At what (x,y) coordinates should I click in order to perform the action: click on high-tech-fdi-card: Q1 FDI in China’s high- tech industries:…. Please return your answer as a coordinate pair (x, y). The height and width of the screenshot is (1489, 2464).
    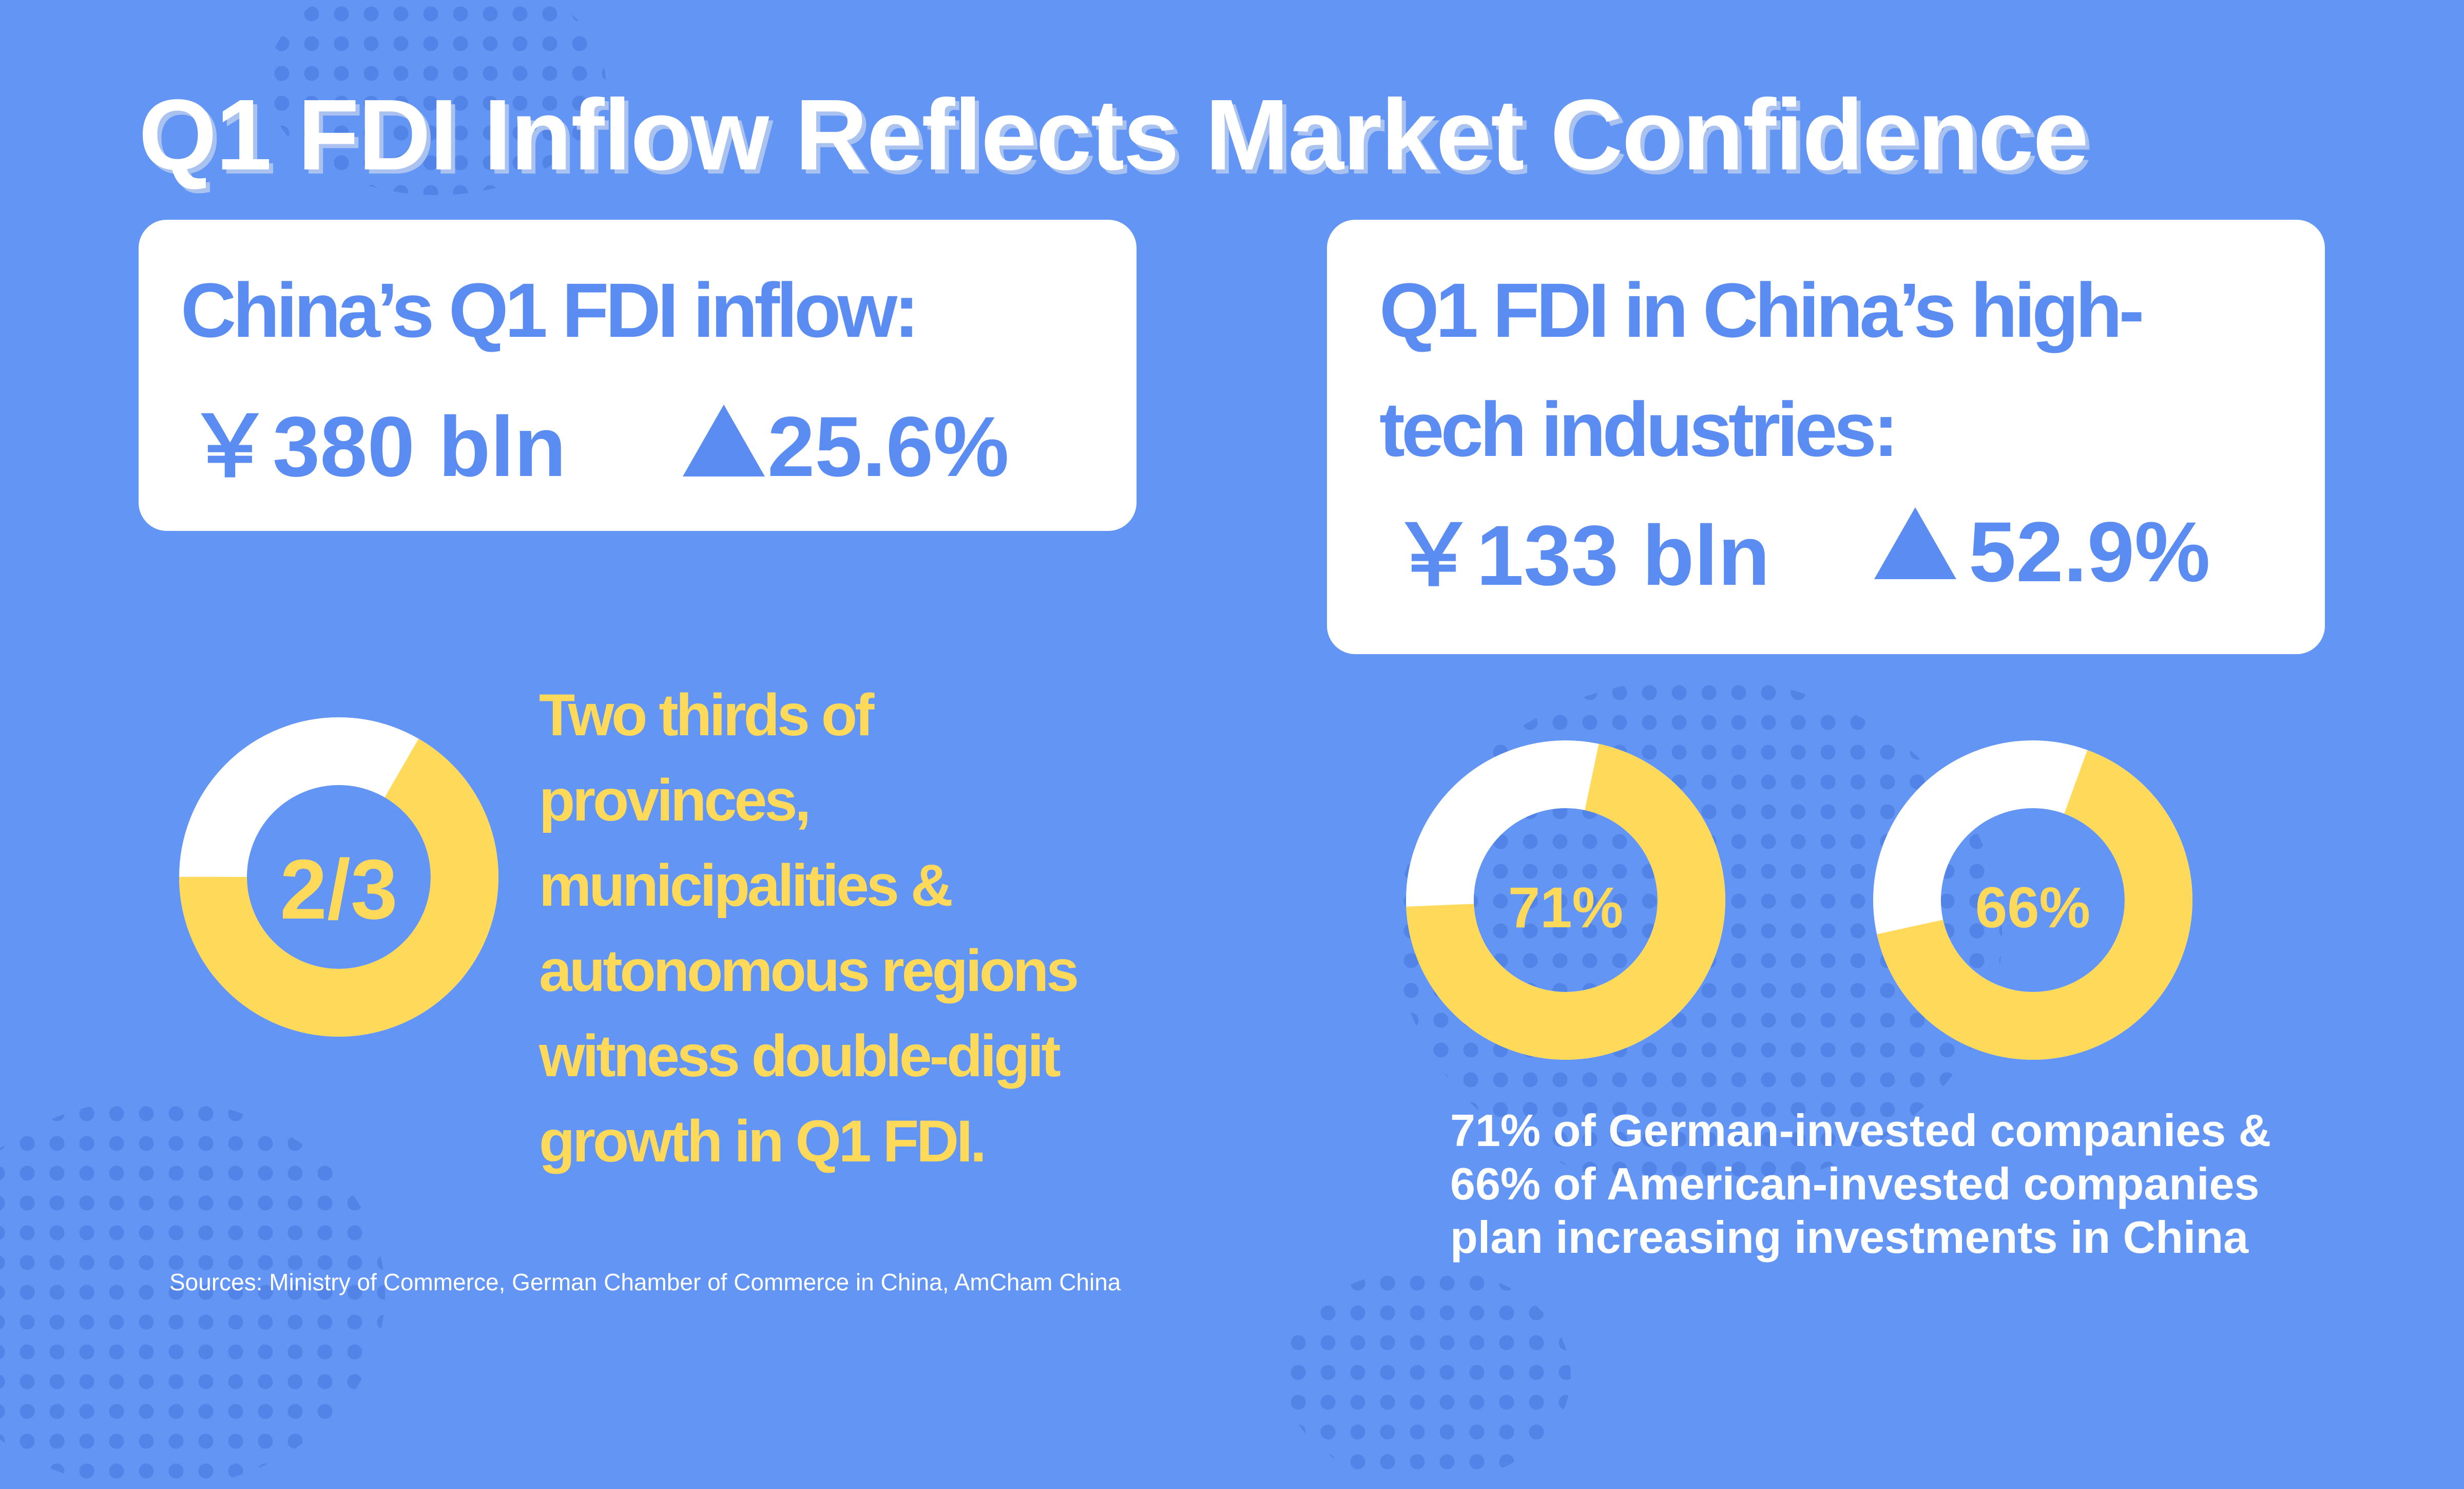
    Looking at the image, I should click on (1826, 437).